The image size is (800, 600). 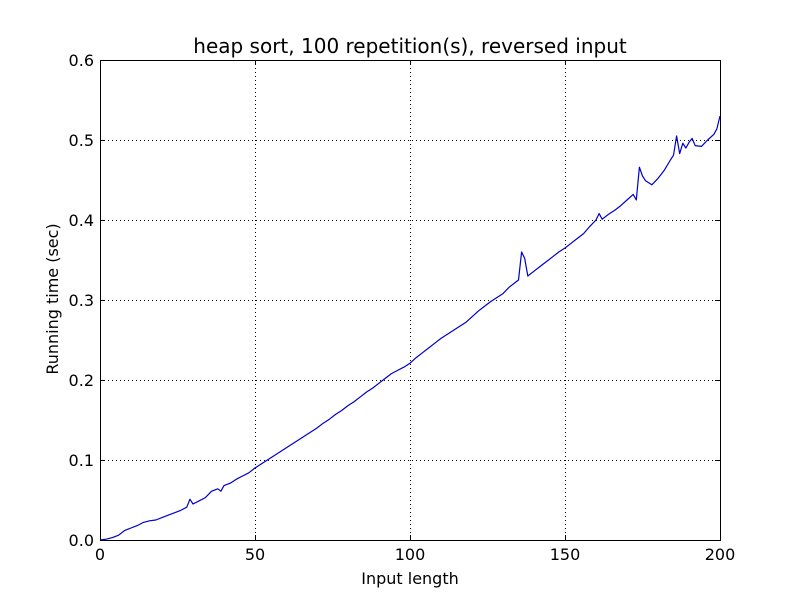 I want to click on x-tick-label: 150, so click(x=565, y=554).